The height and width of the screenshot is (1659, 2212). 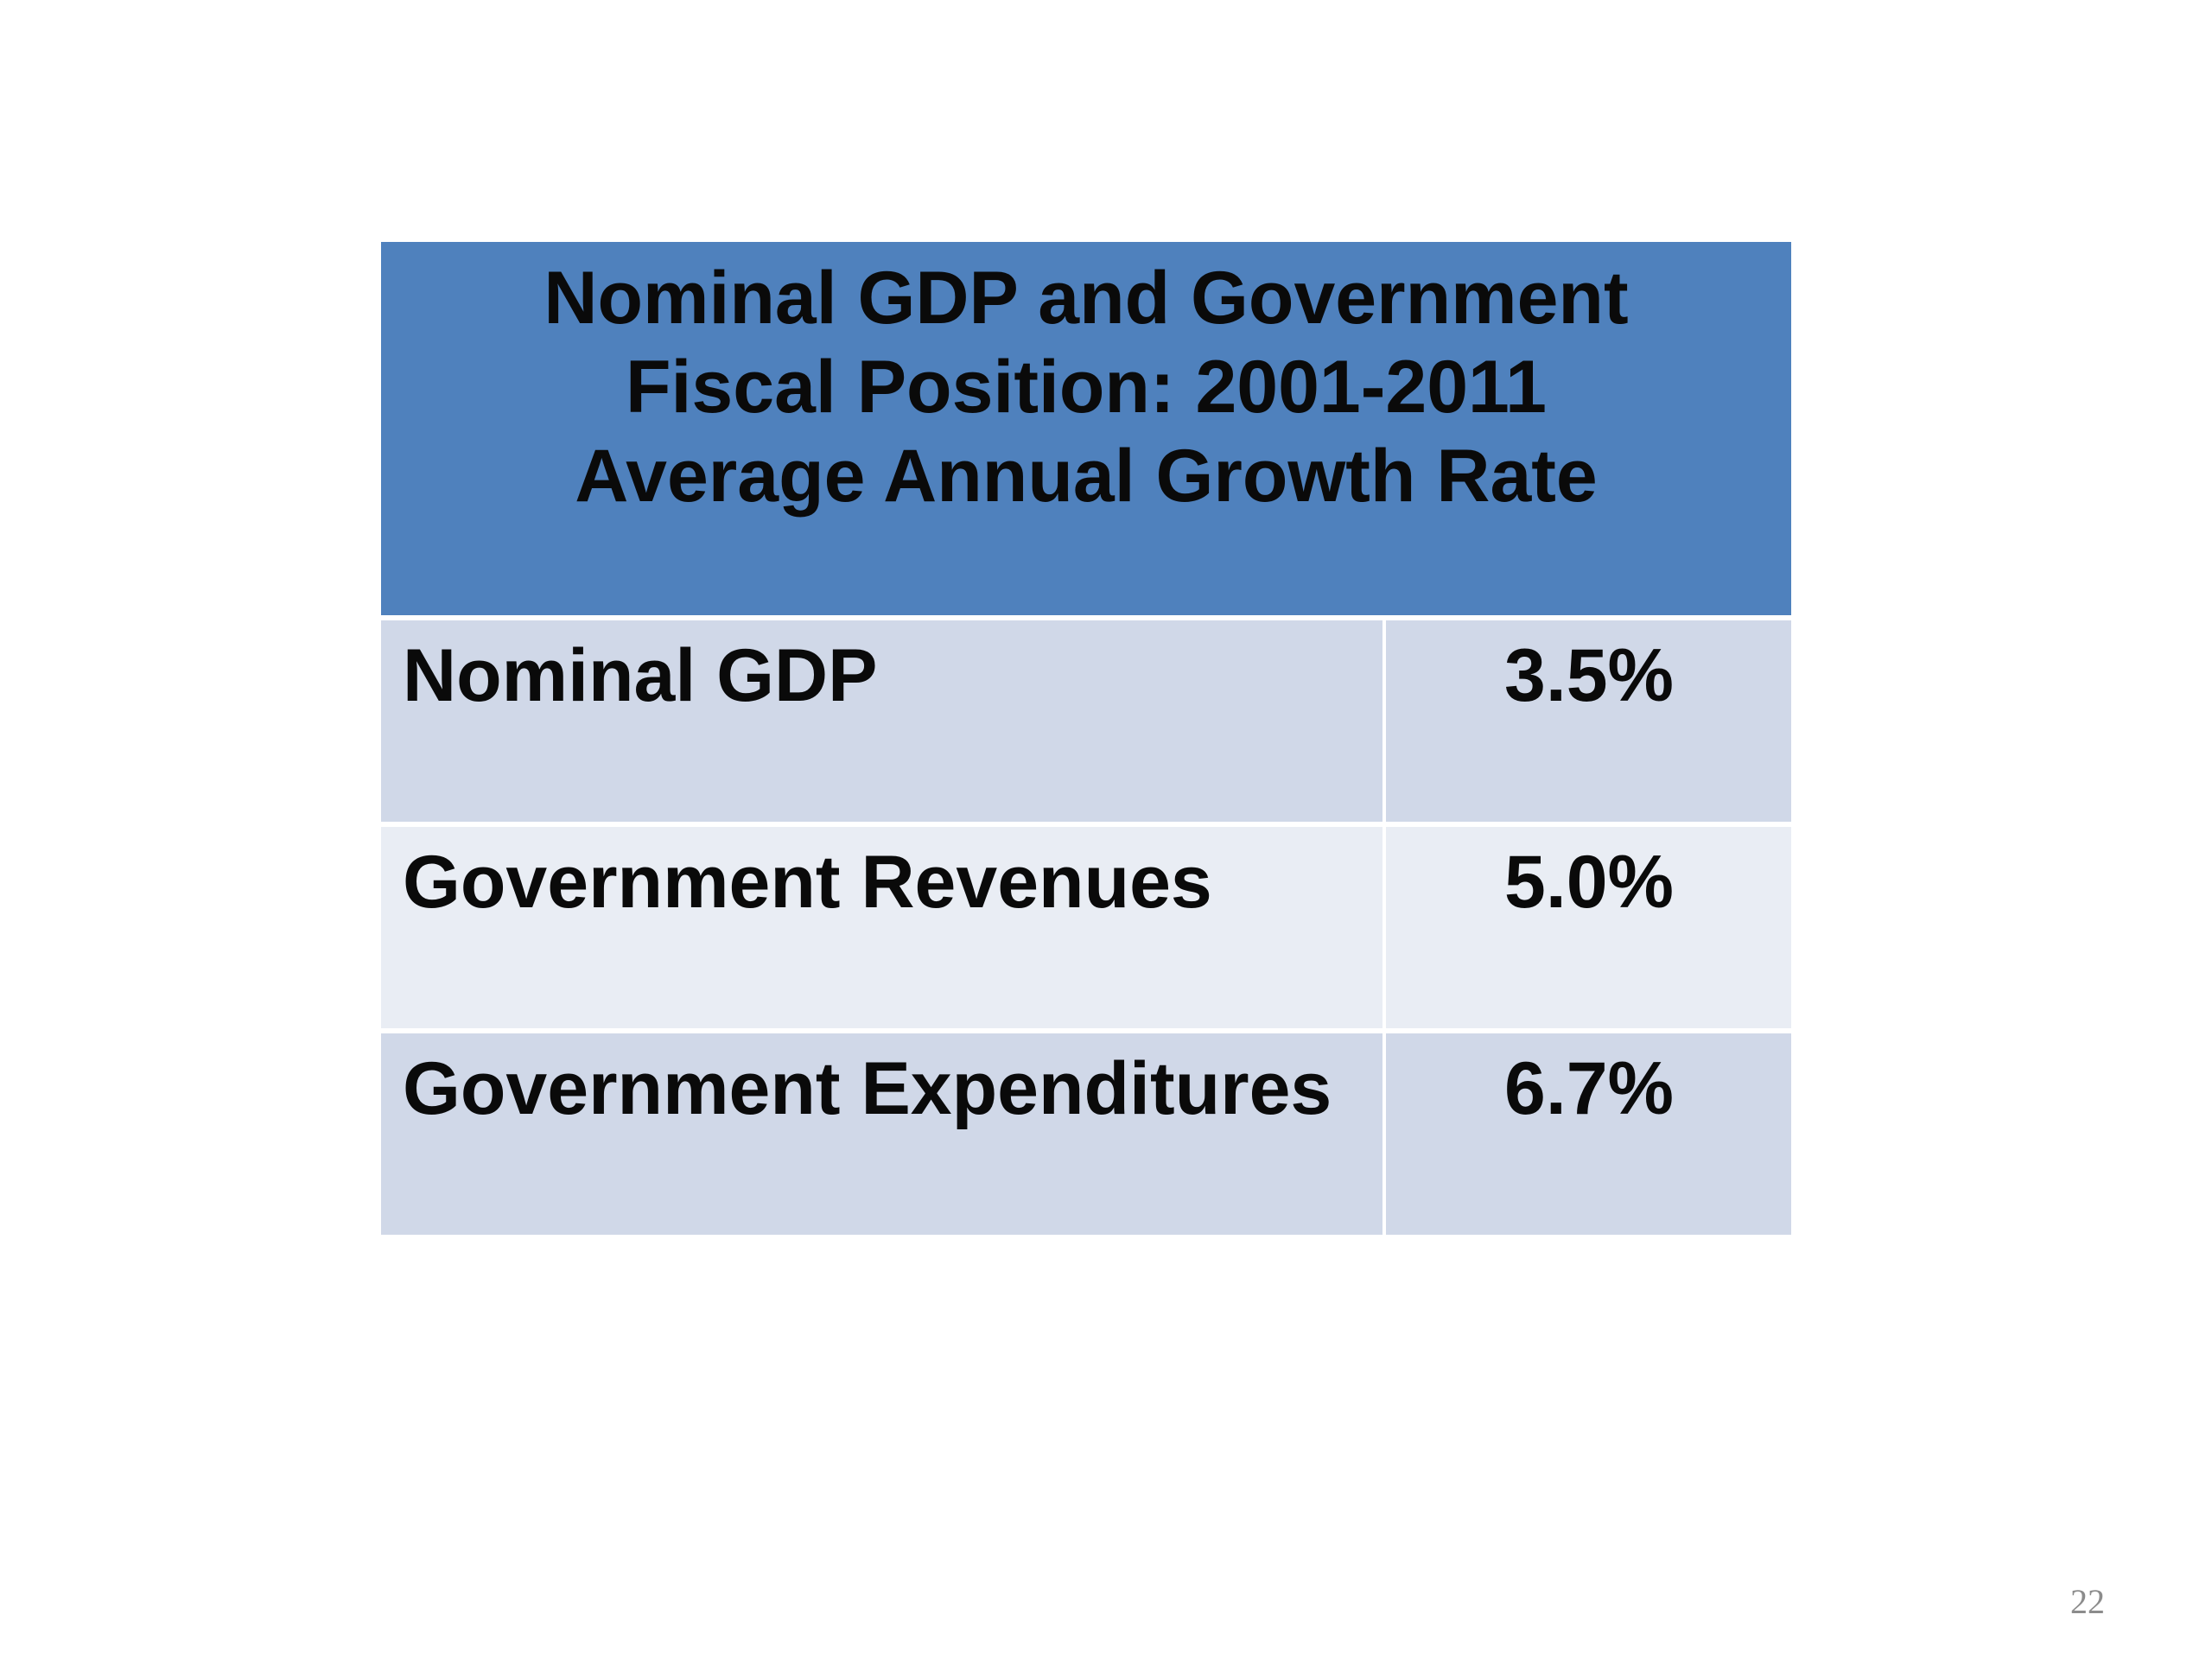 What do you see at coordinates (1588, 1134) in the screenshot?
I see `row-value: 6.7%` at bounding box center [1588, 1134].